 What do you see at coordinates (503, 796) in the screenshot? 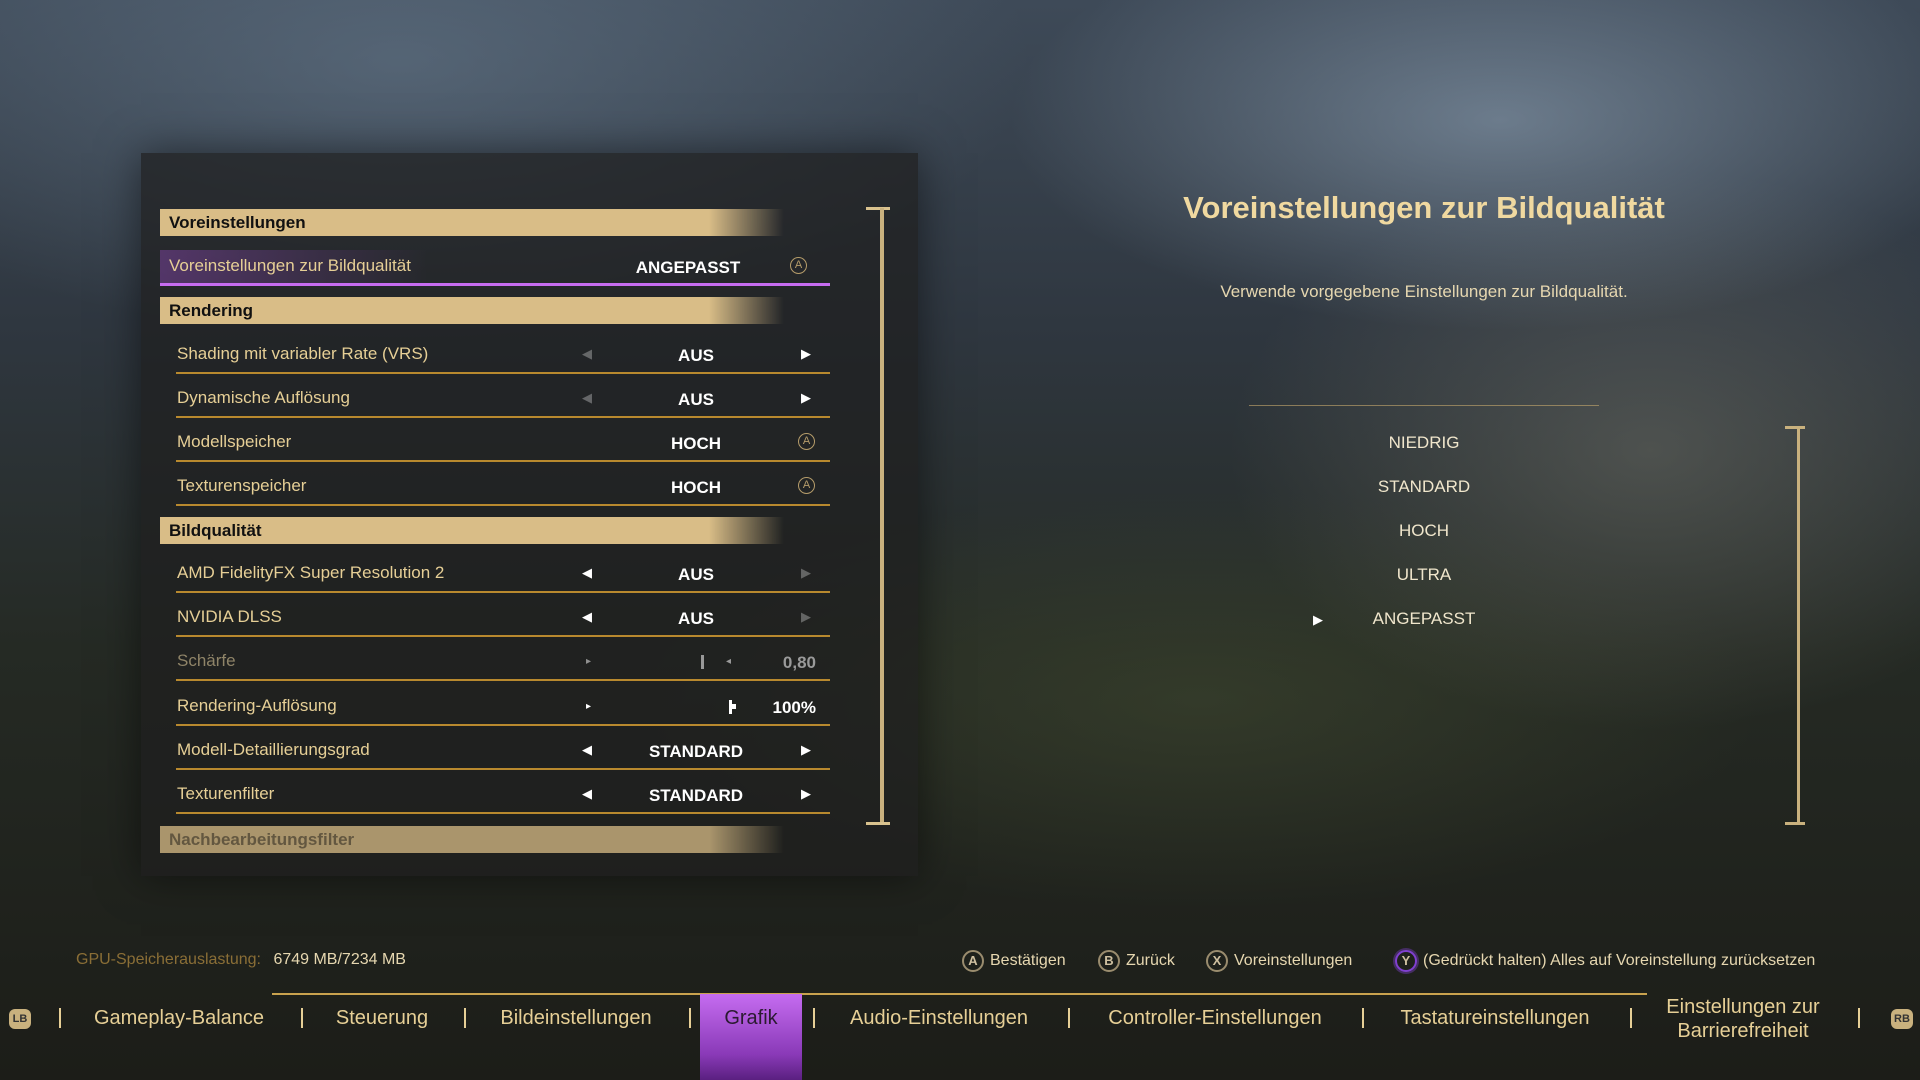
I see `setting-row: Texturenfilter STANDARD ◀ ▶` at bounding box center [503, 796].